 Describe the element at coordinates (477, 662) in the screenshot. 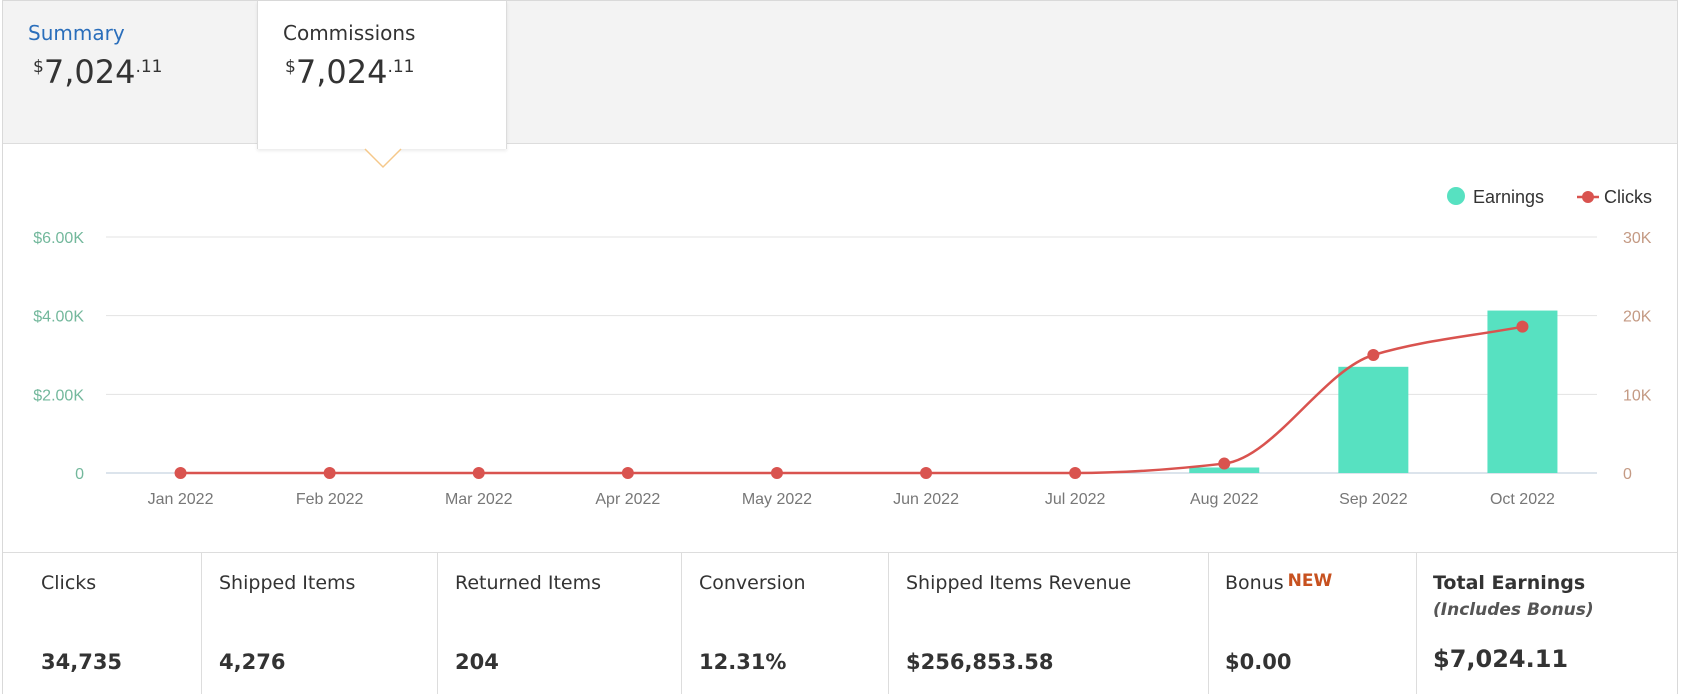

I see `stat-value: 204` at that location.